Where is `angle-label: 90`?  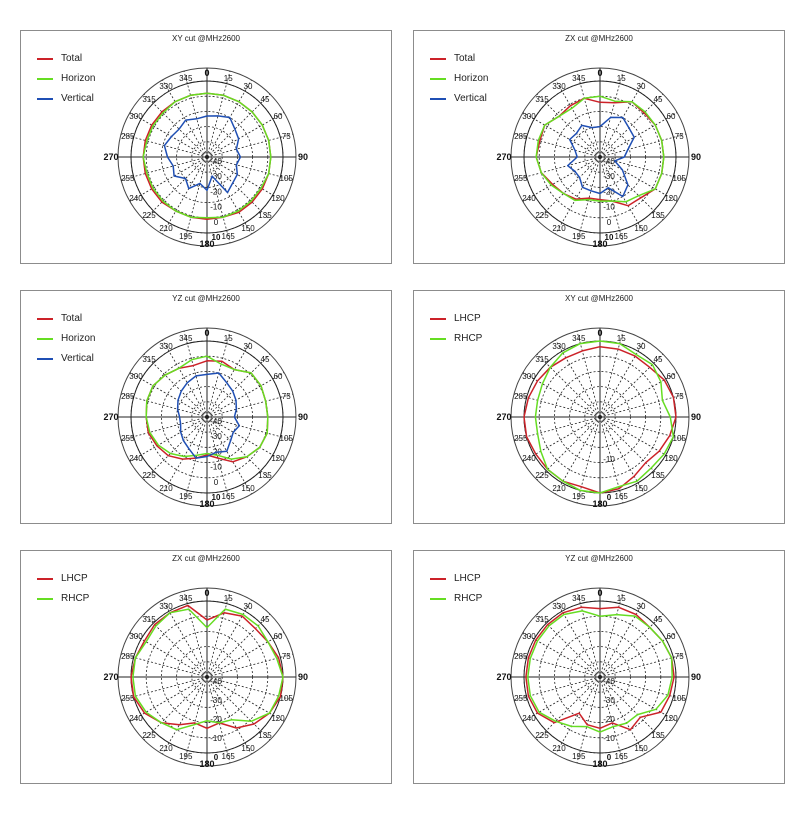
angle-label: 90 is located at coordinates (696, 417).